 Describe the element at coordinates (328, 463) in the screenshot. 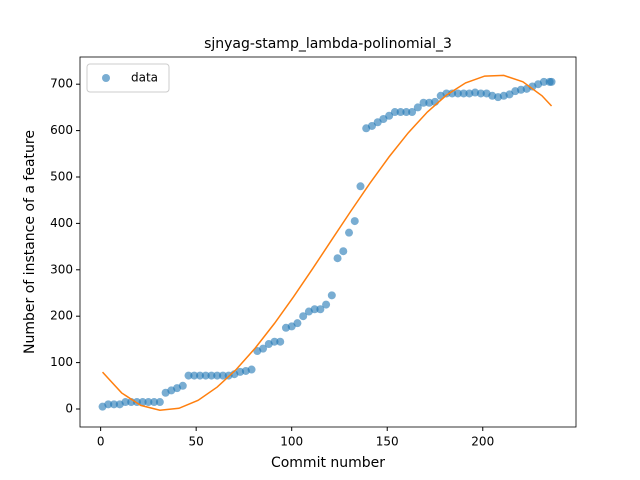

I see `x-axis-label: Commit number` at that location.